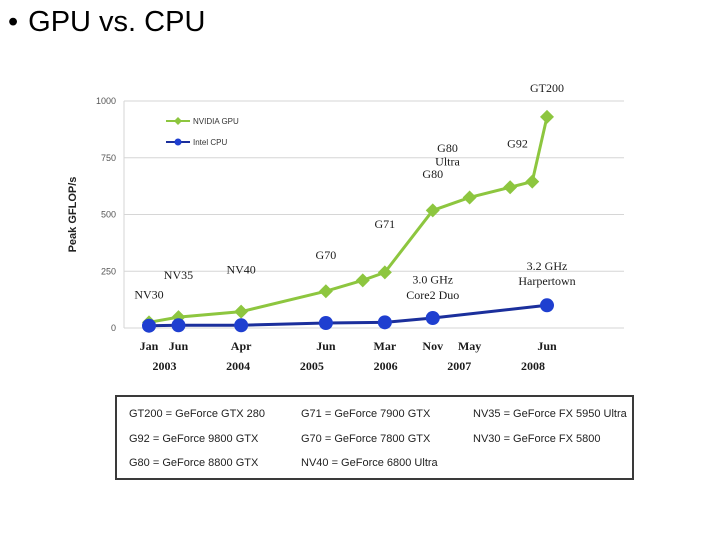 This screenshot has width=720, height=540. Describe the element at coordinates (178, 275) in the screenshot. I see `point-annotation: NV35` at that location.